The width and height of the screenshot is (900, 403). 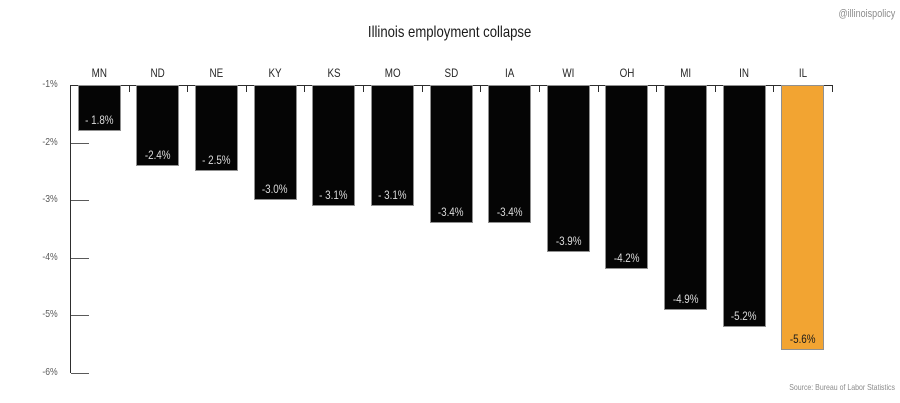 I want to click on y-axis-tick-label: -4%, so click(x=29, y=257).